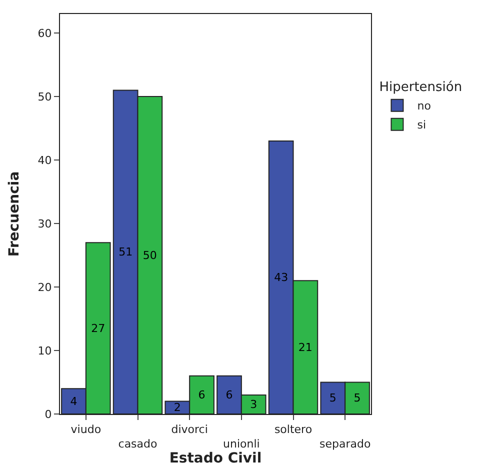 The height and width of the screenshot is (474, 481). What do you see at coordinates (98, 328) in the screenshot?
I see `data-label: 27` at bounding box center [98, 328].